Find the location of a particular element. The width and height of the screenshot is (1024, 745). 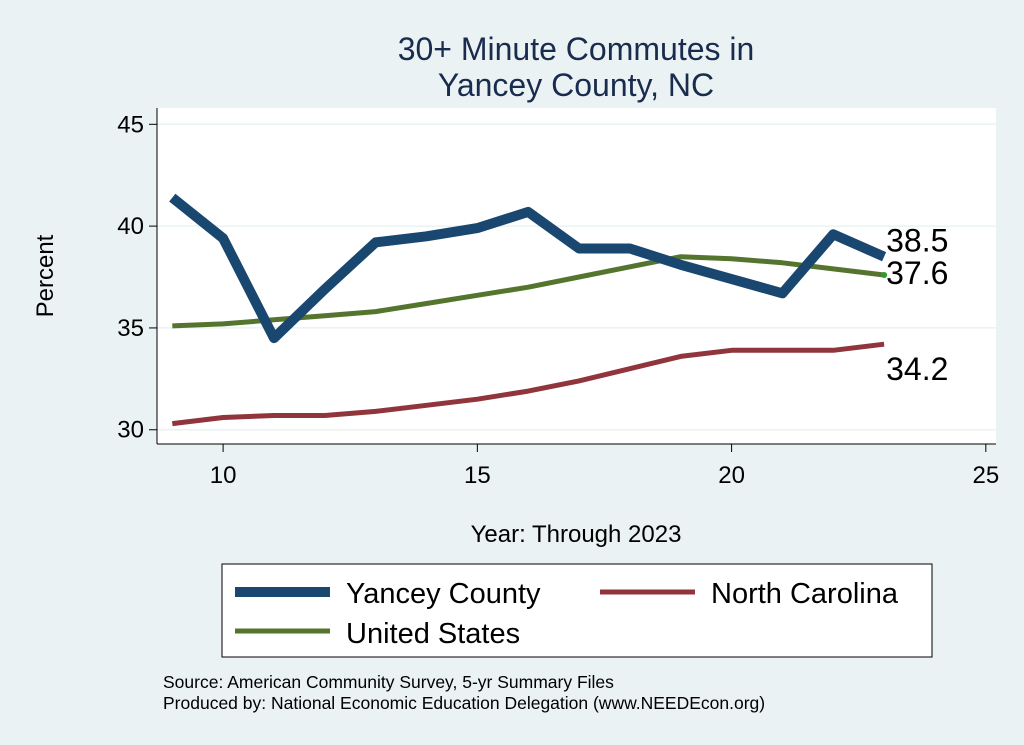

x-tick-label: 15 is located at coordinates (477, 475).